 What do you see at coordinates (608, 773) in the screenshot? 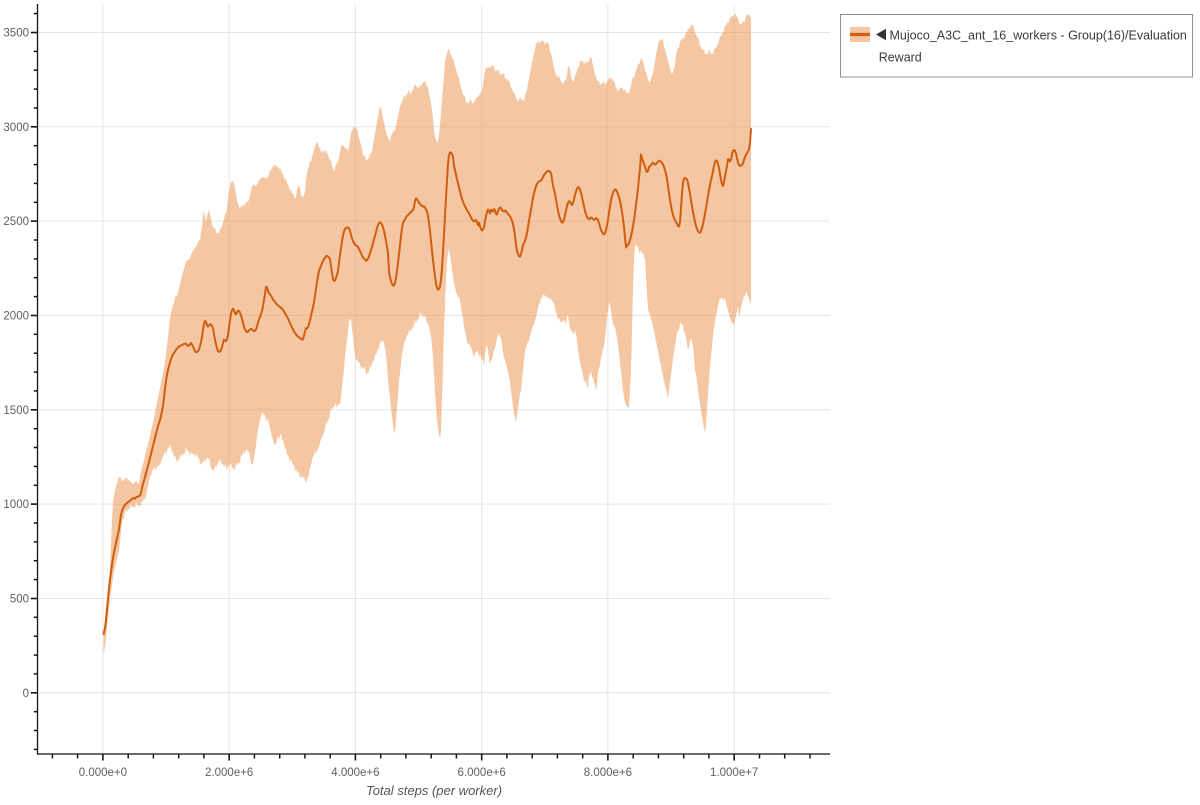
I see `svg-text: 8.000e+6` at bounding box center [608, 773].